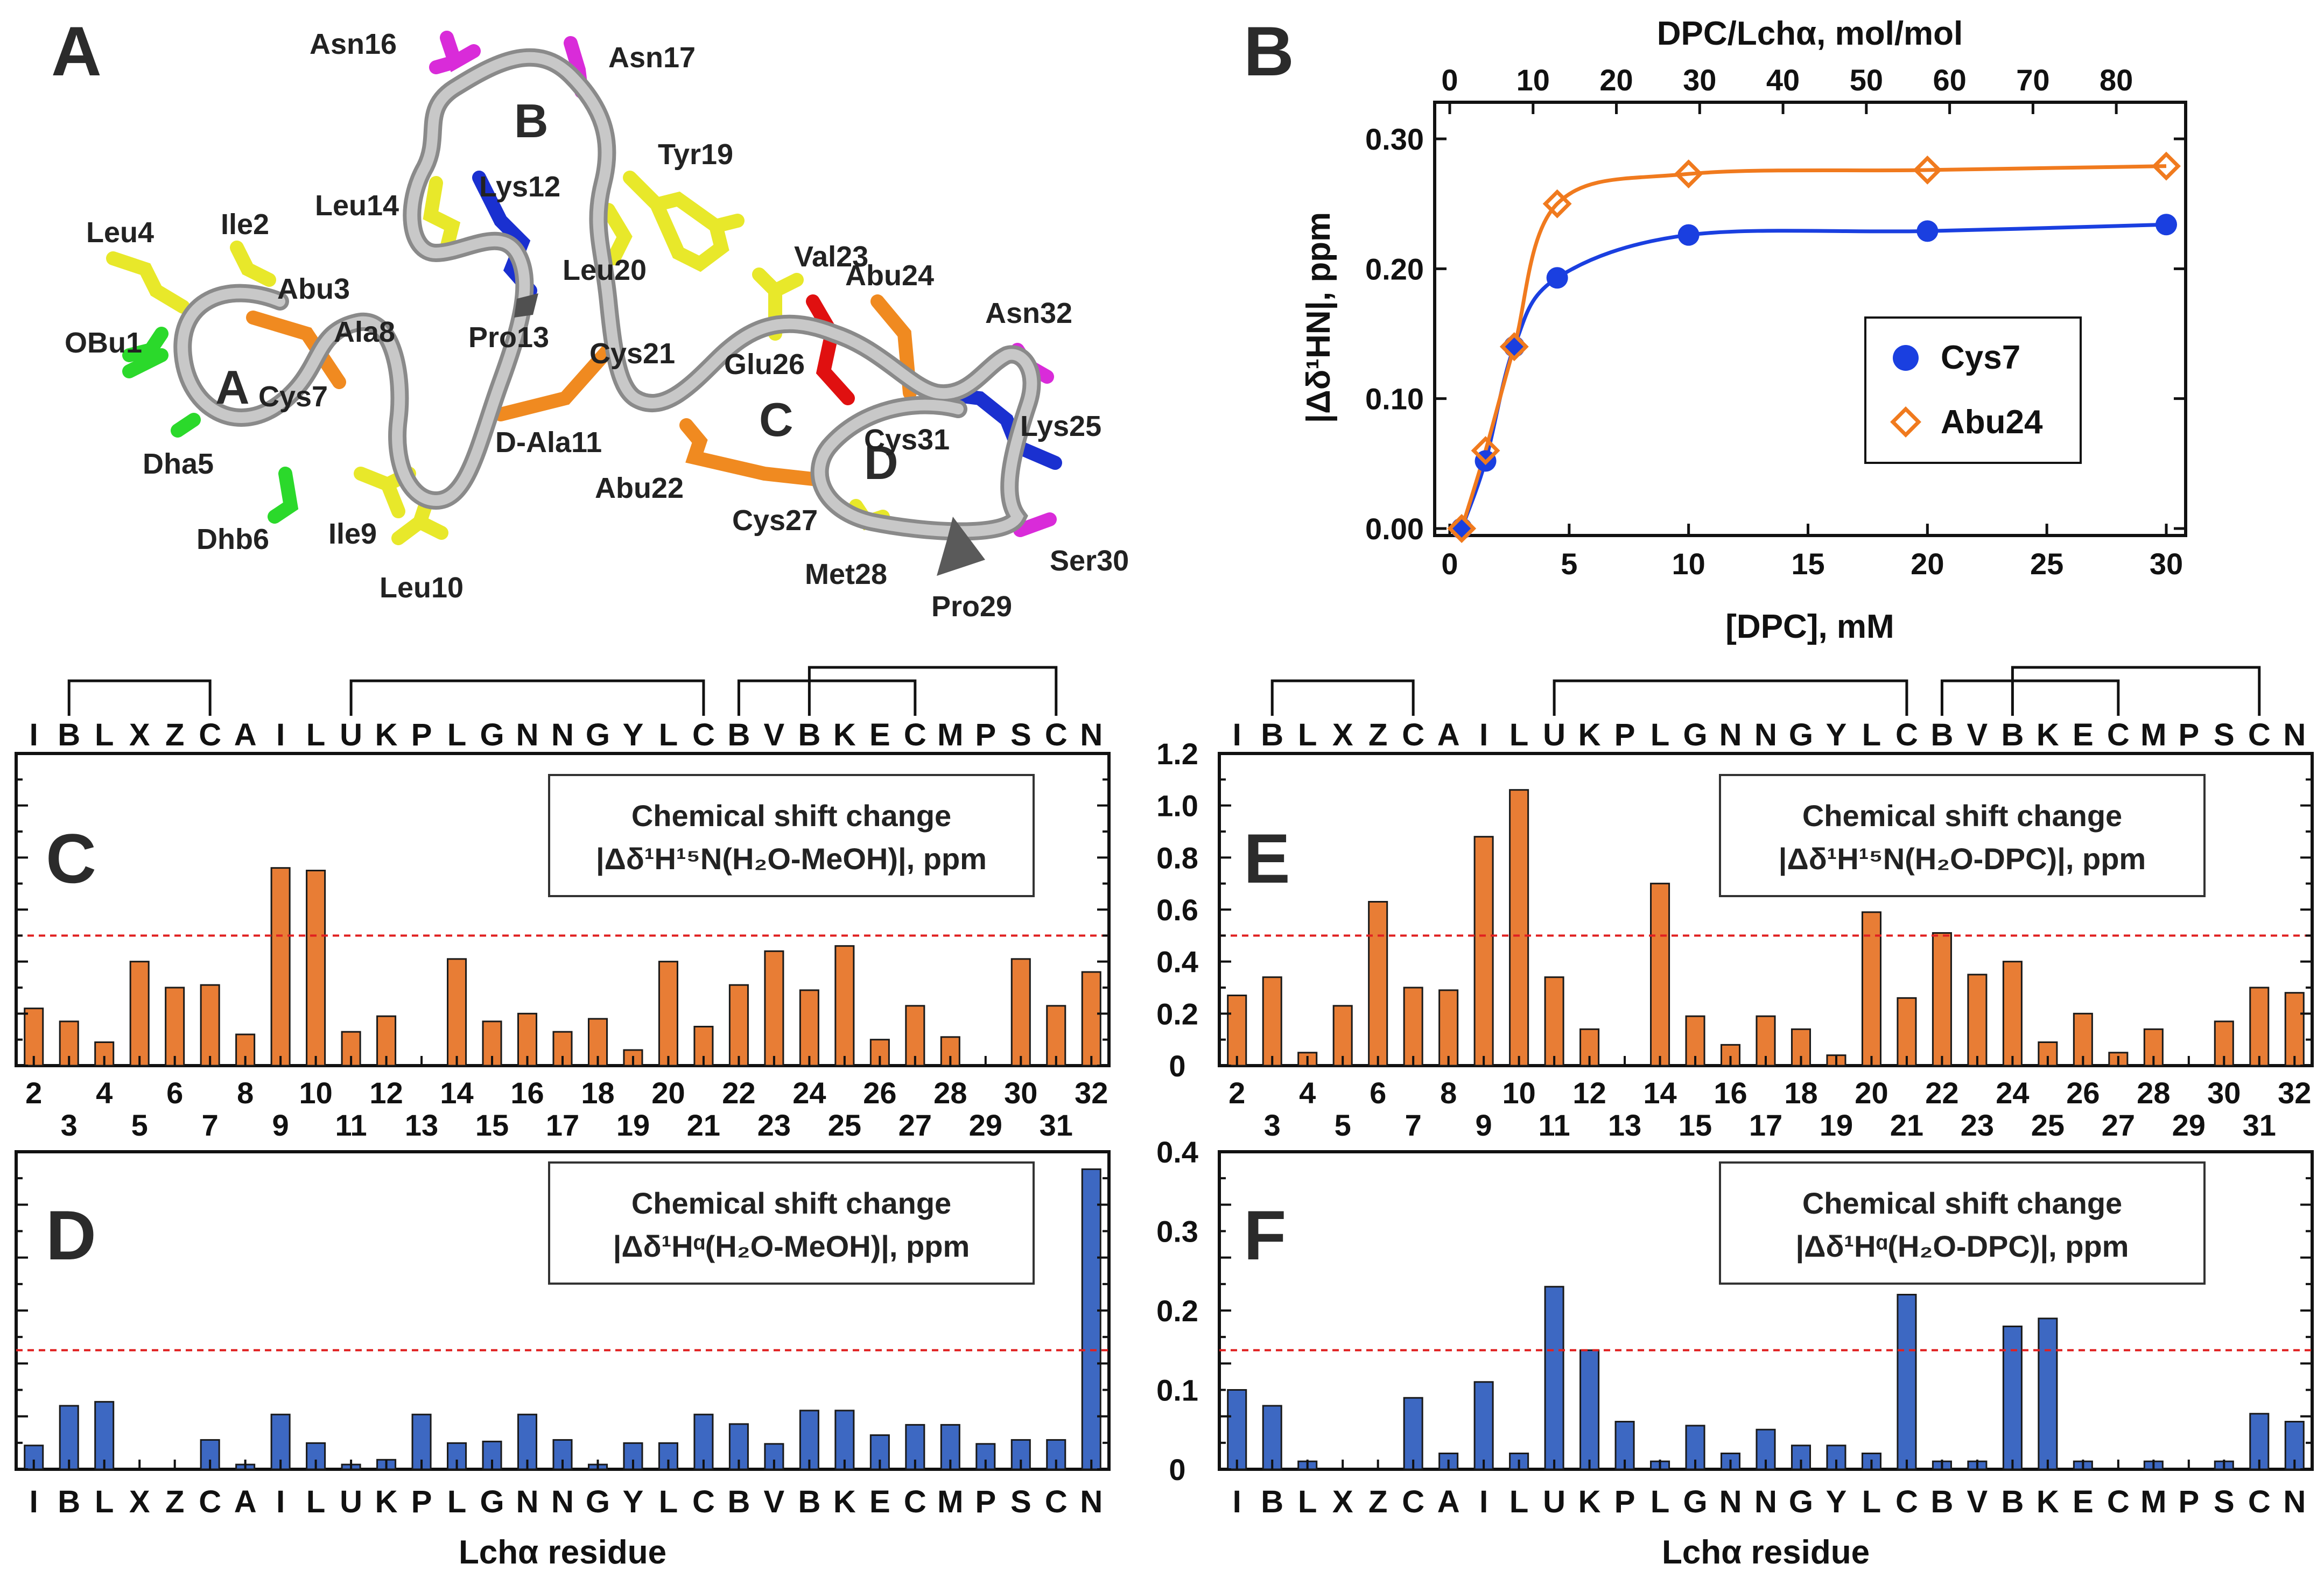 The width and height of the screenshot is (2324, 1578). Describe the element at coordinates (1377, 735) in the screenshot. I see `sequence-letter: Z` at that location.